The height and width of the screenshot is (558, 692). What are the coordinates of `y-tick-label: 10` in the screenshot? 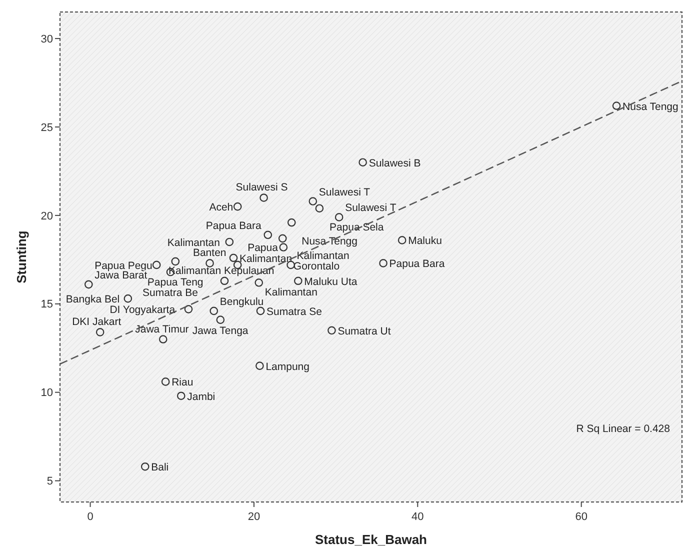 It's located at (46, 393).